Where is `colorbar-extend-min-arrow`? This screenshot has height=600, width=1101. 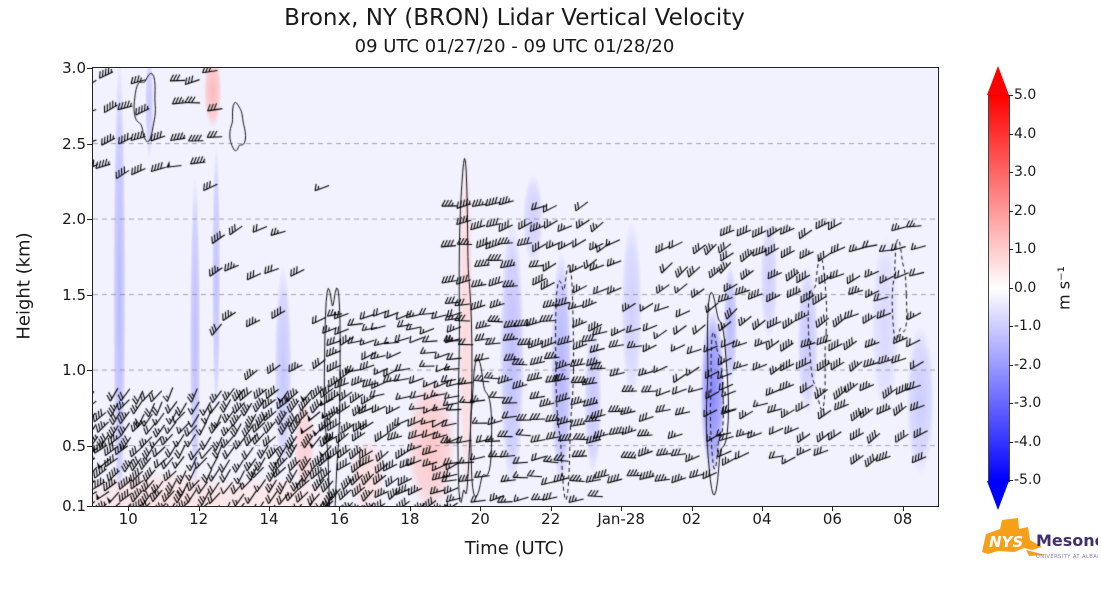
colorbar-extend-min-arrow is located at coordinates (998, 495).